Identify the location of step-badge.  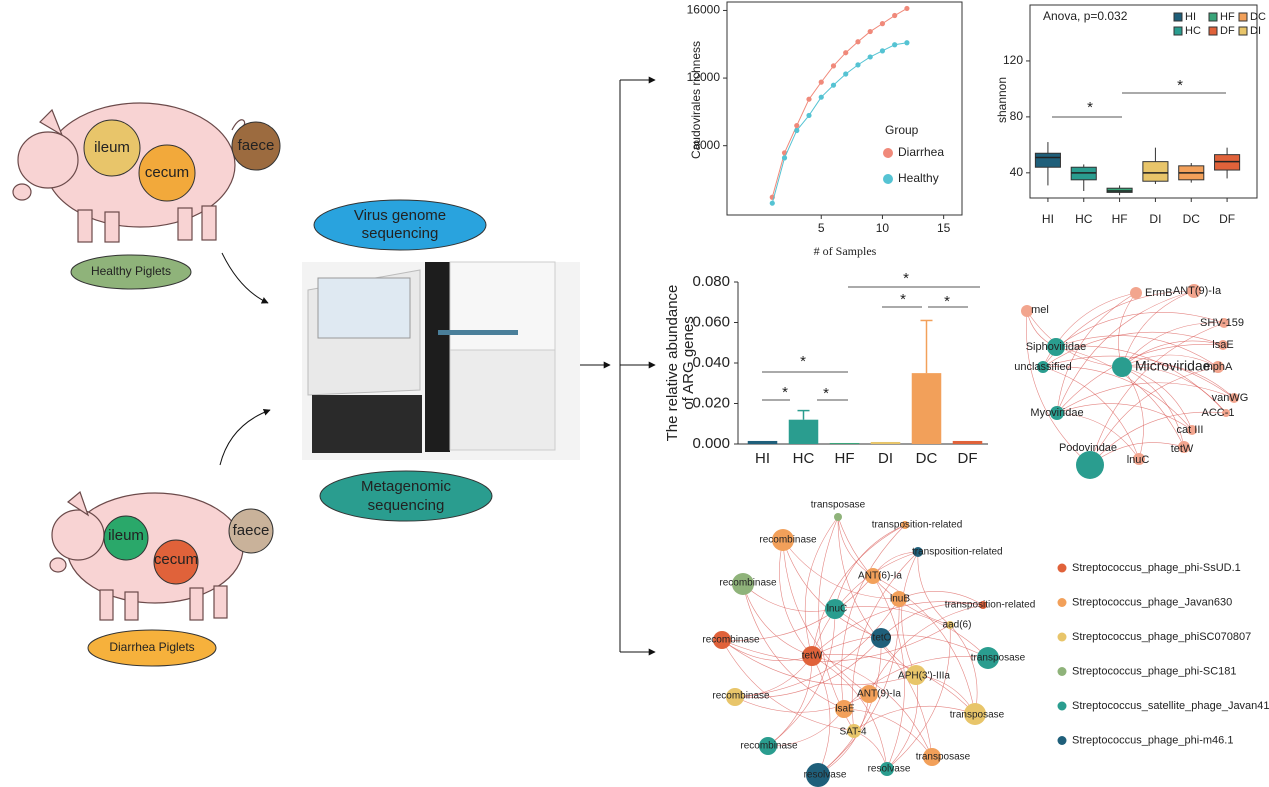
(400, 225).